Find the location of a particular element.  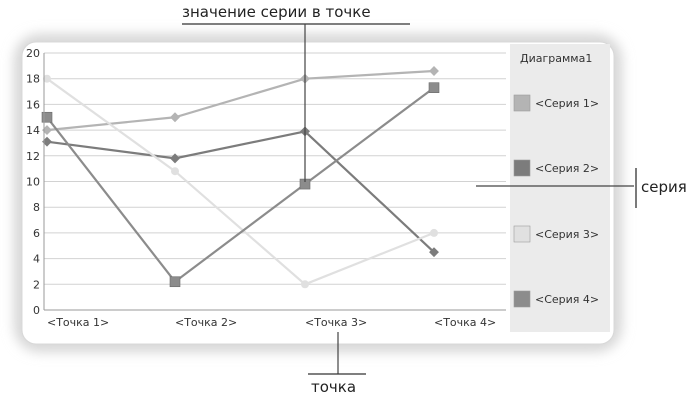

legend-label: <Серия 4> is located at coordinates (567, 299).